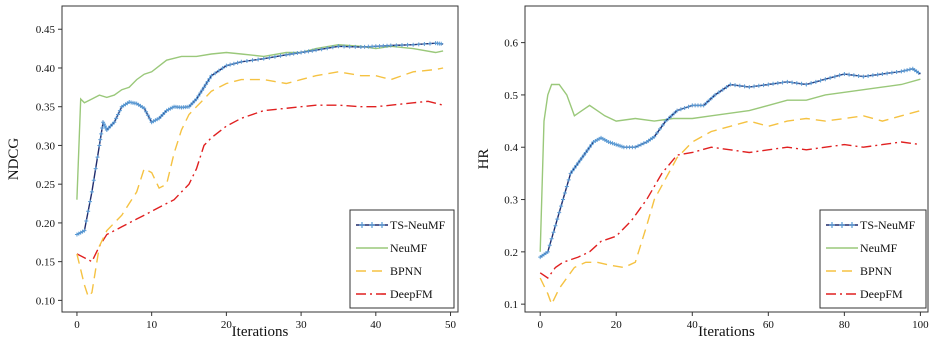 The image size is (930, 344). What do you see at coordinates (152, 325) in the screenshot?
I see `x-tick-label: 10` at bounding box center [152, 325].